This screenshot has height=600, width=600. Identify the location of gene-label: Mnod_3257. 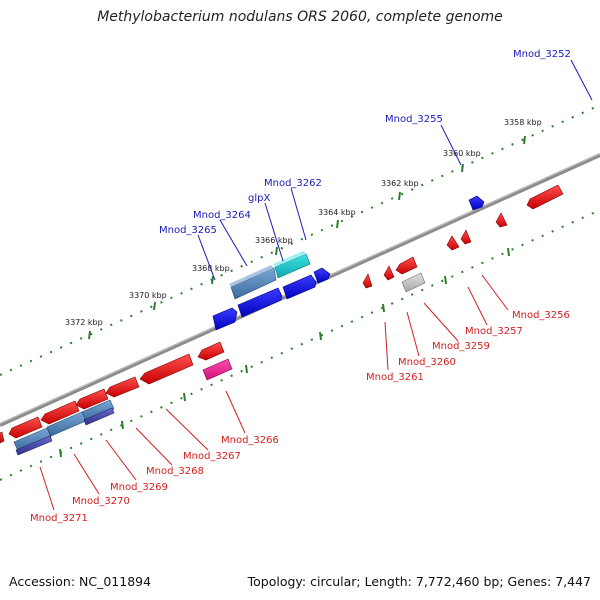
(494, 331).